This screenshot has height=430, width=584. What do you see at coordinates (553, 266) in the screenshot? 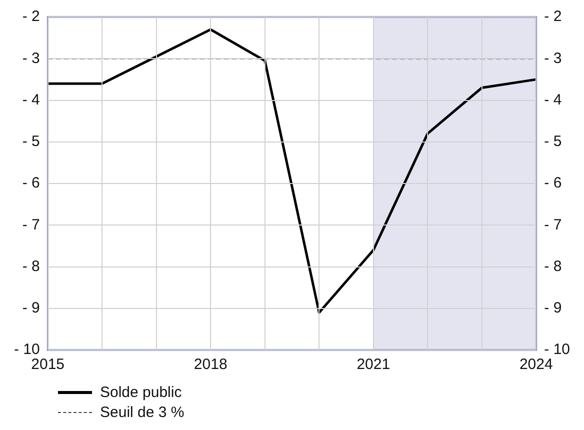
I see `y2-tick-label: - 8` at bounding box center [553, 266].